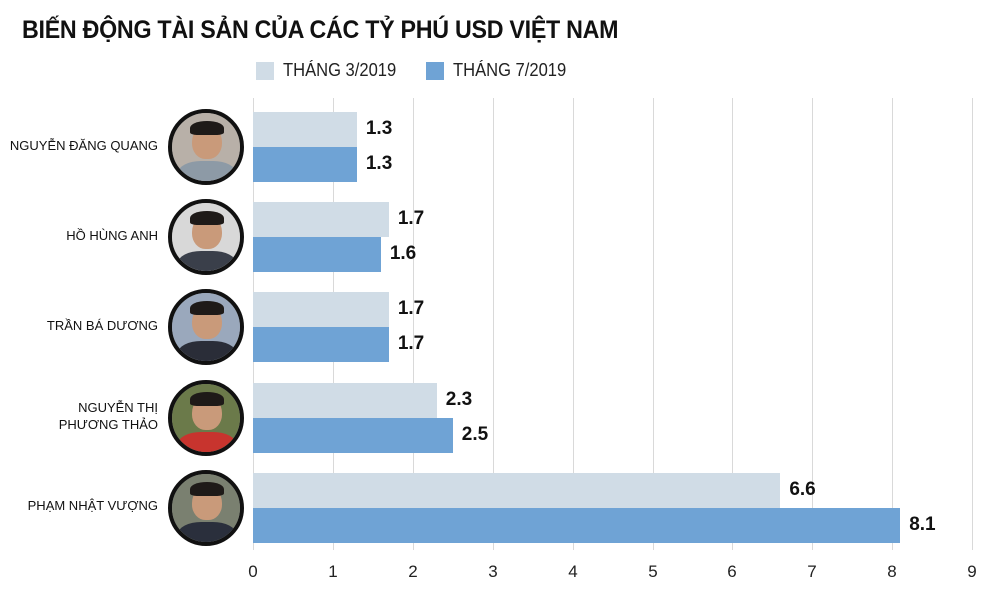 This screenshot has width=1000, height=603. What do you see at coordinates (573, 571) in the screenshot?
I see `x-tick-label: 4` at bounding box center [573, 571].